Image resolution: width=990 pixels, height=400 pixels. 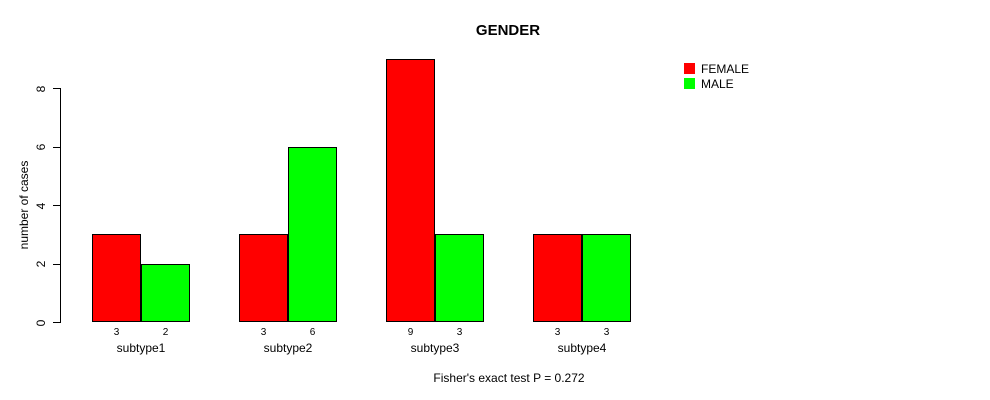 I want to click on bar-female-subtype1, so click(x=116, y=278).